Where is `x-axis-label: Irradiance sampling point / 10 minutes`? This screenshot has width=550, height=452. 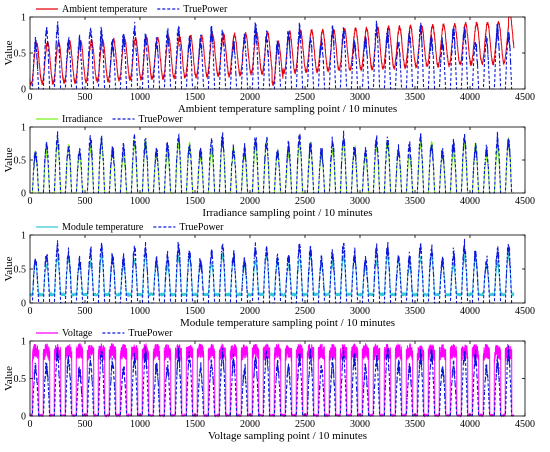
x-axis-label: Irradiance sampling point / 10 minutes is located at coordinates (287, 213).